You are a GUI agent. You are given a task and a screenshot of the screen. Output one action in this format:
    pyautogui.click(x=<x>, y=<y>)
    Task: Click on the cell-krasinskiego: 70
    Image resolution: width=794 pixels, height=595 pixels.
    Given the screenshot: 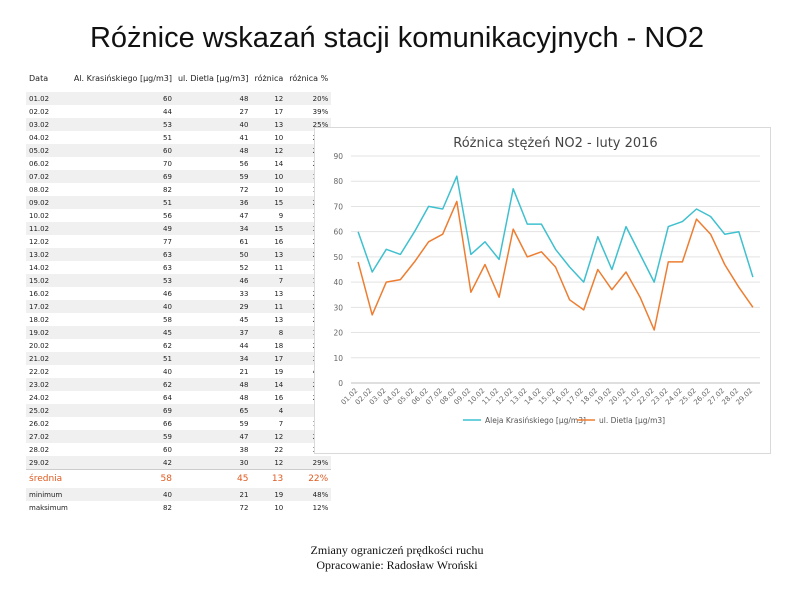 What is the action you would take?
    pyautogui.click(x=122, y=163)
    